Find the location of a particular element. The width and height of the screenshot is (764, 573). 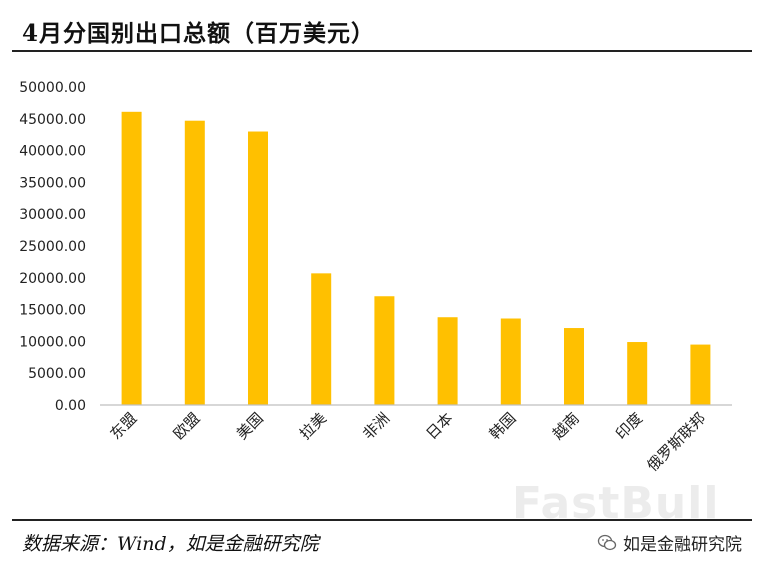

y-tick-label: 30000.00 is located at coordinates (52, 215).